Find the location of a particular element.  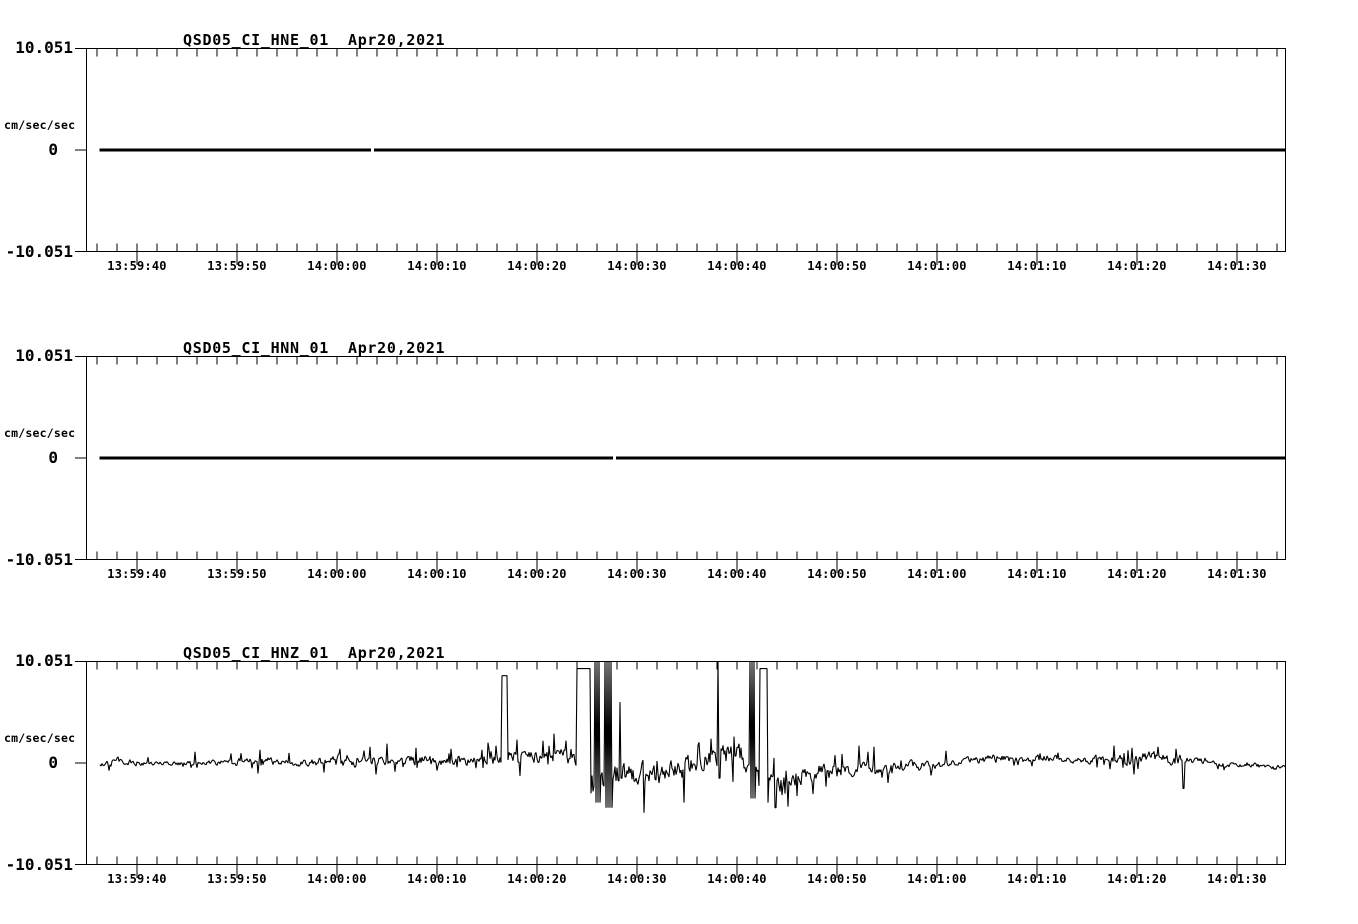

panel-title: QSD05_CI_HNE_01 Apr20,2021 is located at coordinates (314, 40).